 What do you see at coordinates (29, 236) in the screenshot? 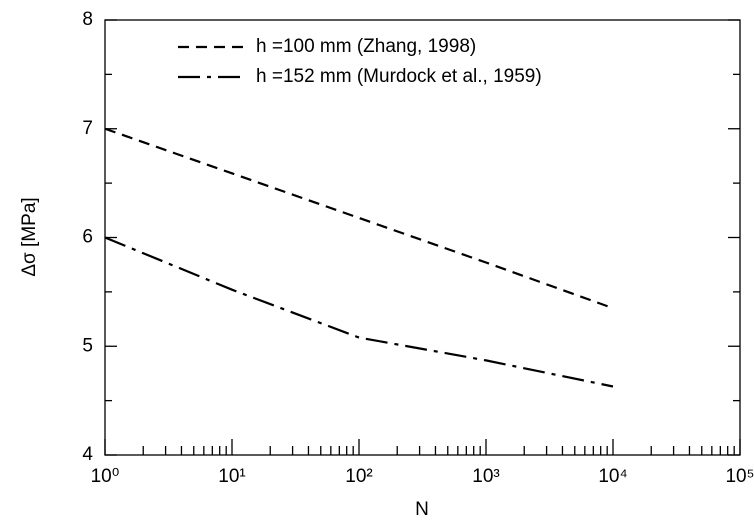
I see `y-axis-label: Δσ [MPa]` at bounding box center [29, 236].